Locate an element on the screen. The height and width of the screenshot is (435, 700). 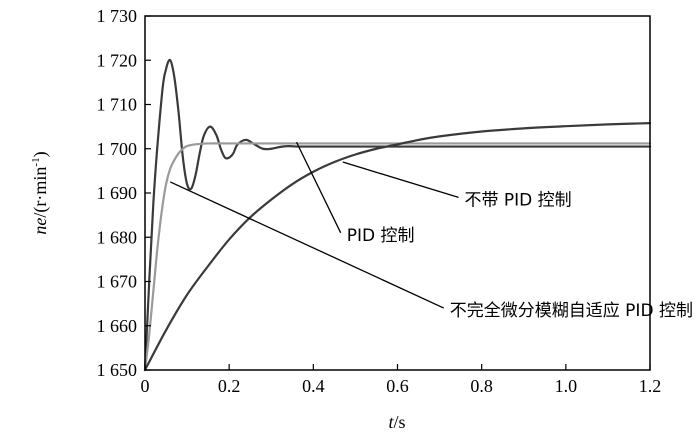
x-tick-label: 0.2 is located at coordinates (229, 386).